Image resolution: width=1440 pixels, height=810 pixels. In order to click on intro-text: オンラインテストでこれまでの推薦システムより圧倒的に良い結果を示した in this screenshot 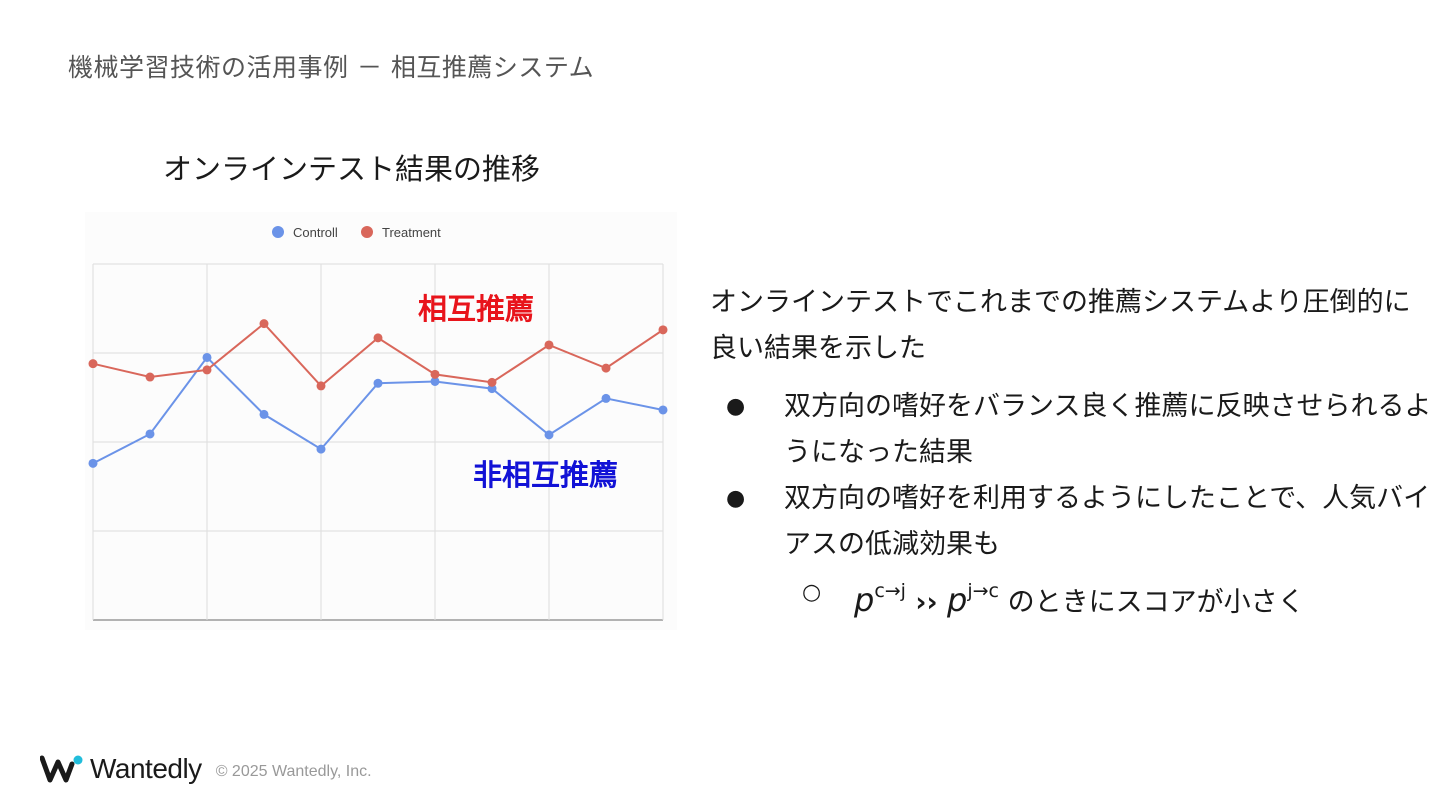, I will do `click(1060, 325)`.